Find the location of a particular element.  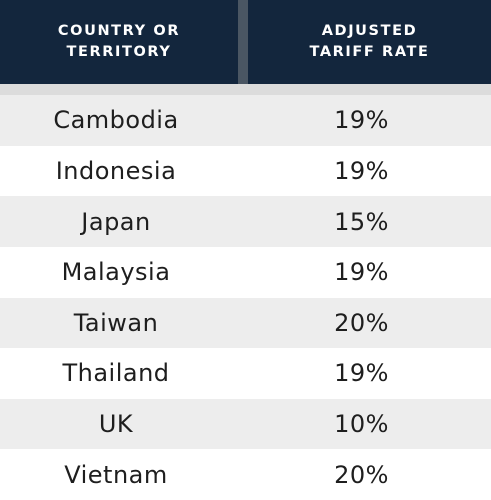

country-cell: Vietnam is located at coordinates (116, 474).